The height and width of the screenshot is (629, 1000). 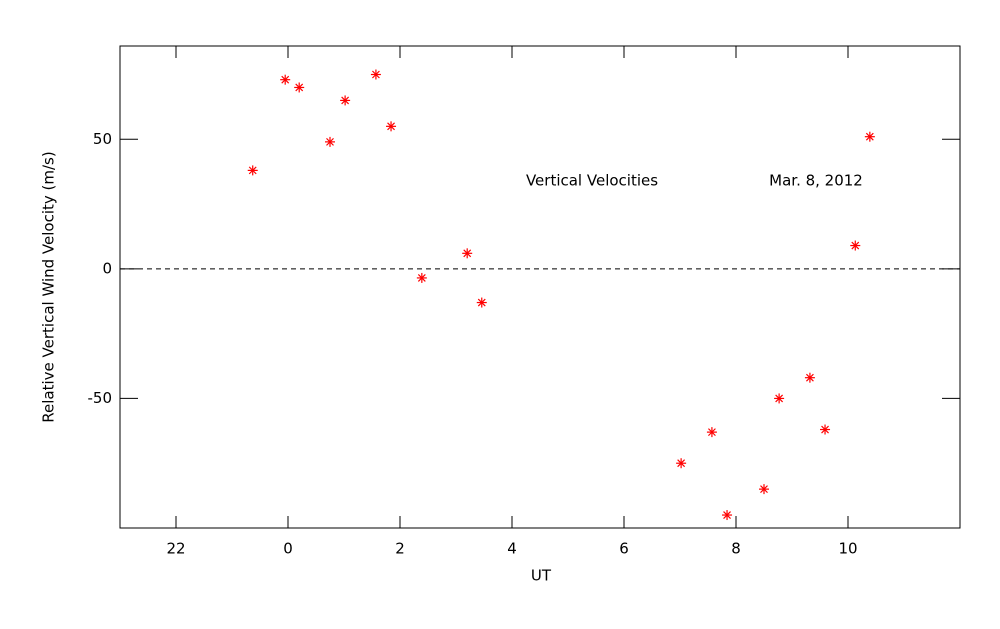 I want to click on x-tick-label: 8, so click(x=736, y=549).